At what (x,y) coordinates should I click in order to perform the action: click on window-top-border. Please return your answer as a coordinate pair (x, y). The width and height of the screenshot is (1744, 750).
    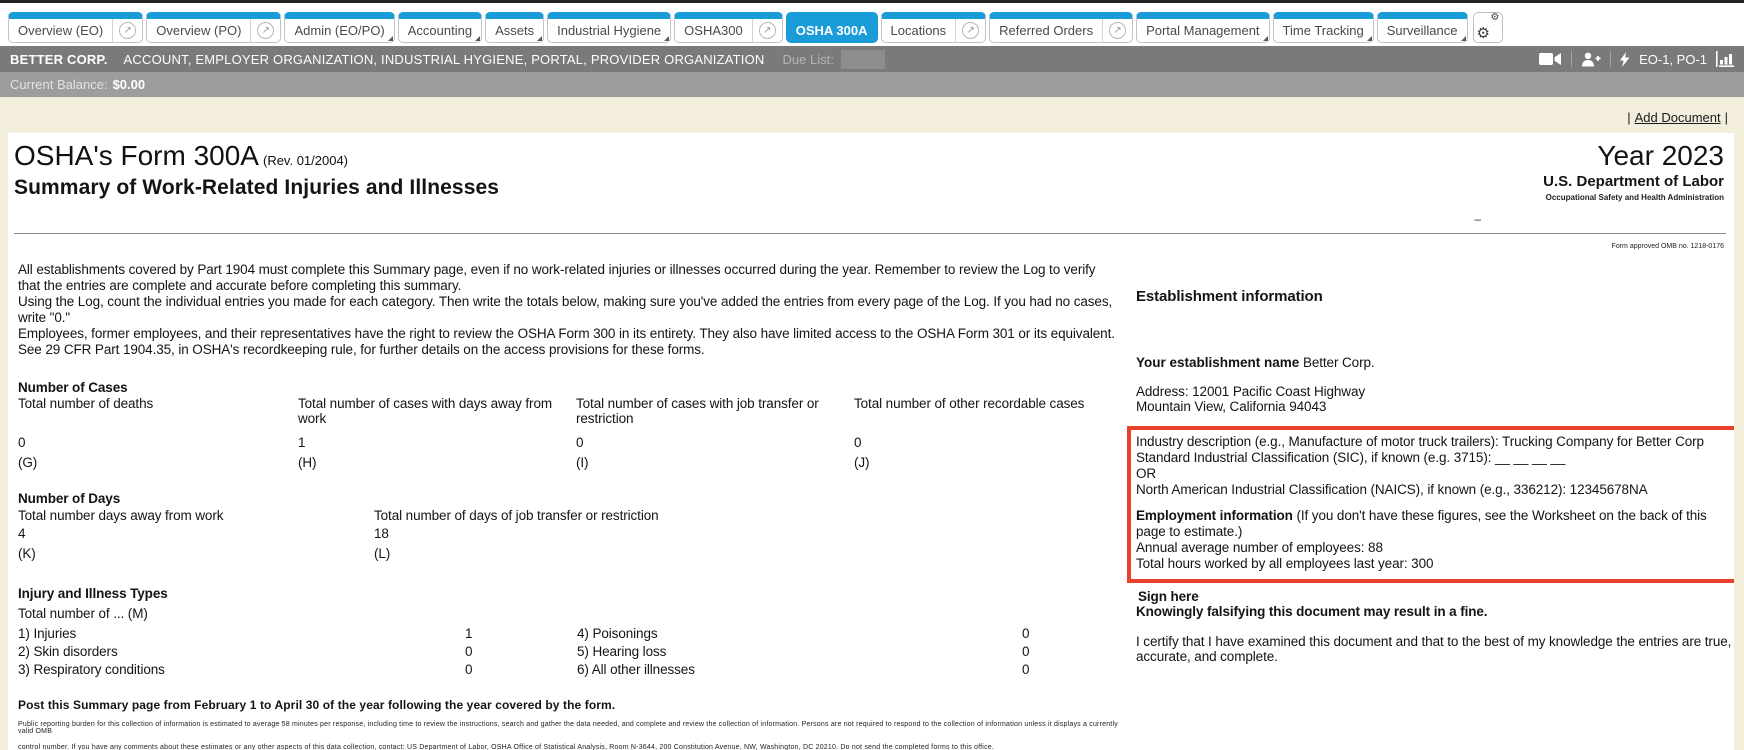
    Looking at the image, I should click on (872, 1).